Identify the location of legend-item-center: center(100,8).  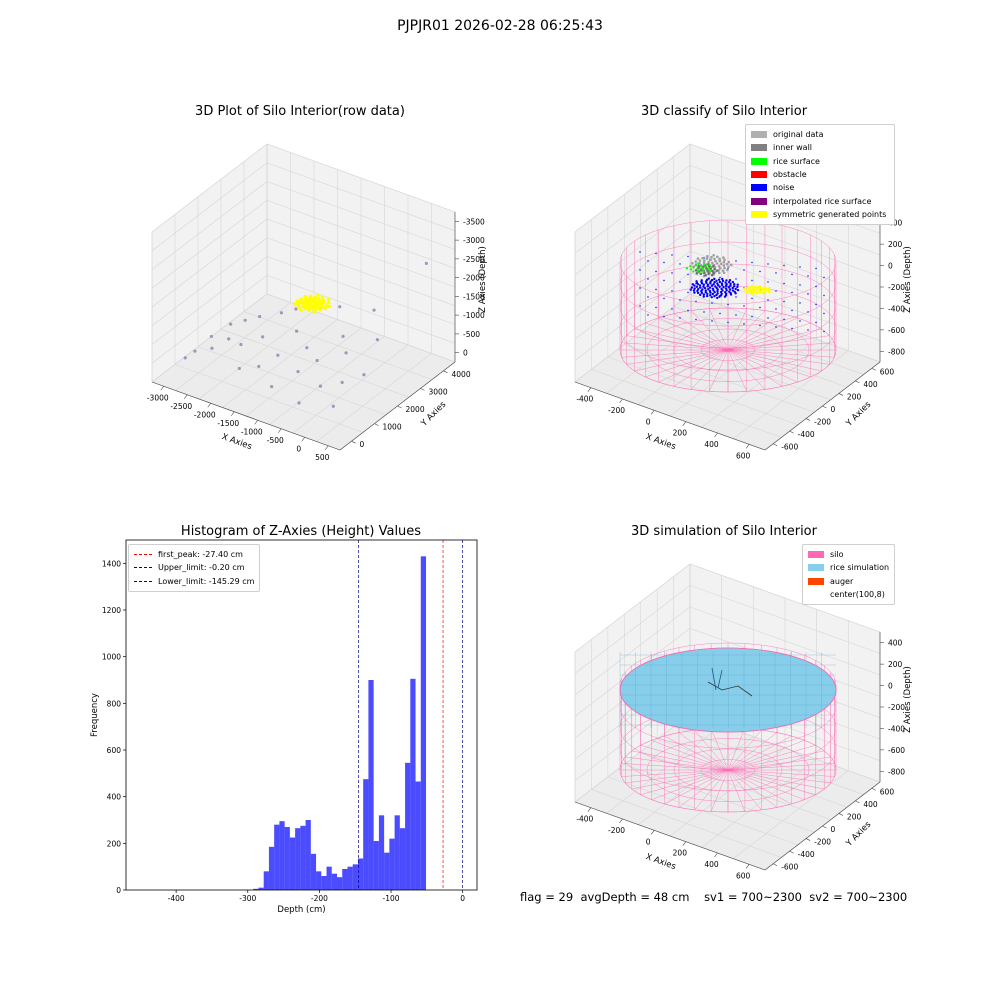
(848, 594).